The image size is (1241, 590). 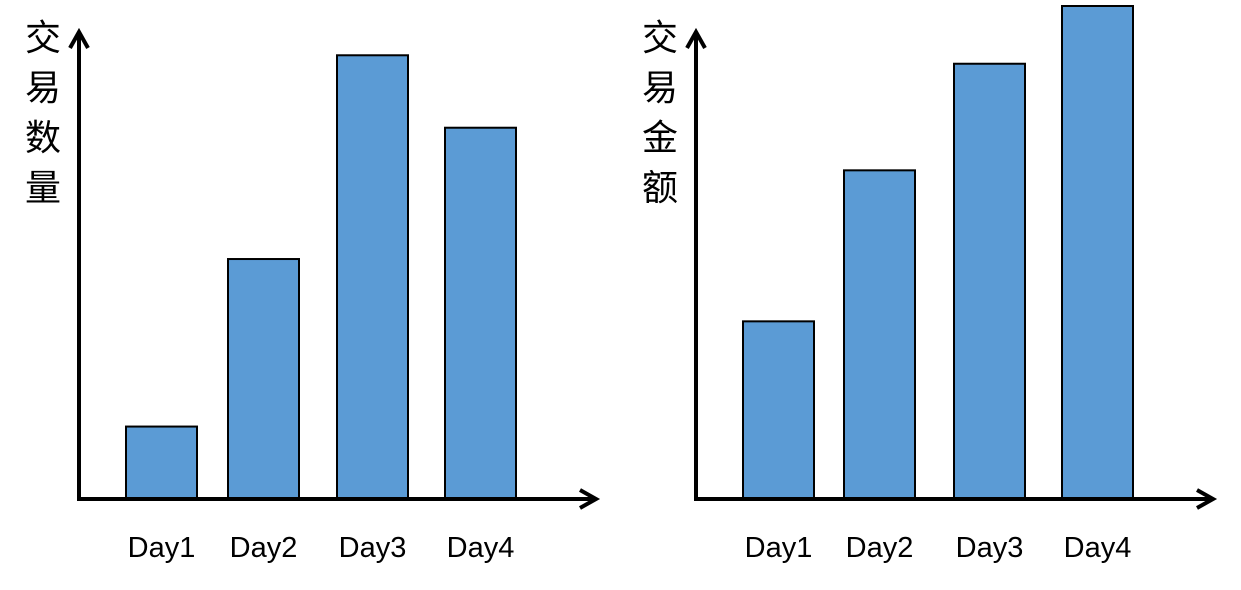 What do you see at coordinates (42, 113) in the screenshot?
I see `chart-1-y-axis-label: 交易数量` at bounding box center [42, 113].